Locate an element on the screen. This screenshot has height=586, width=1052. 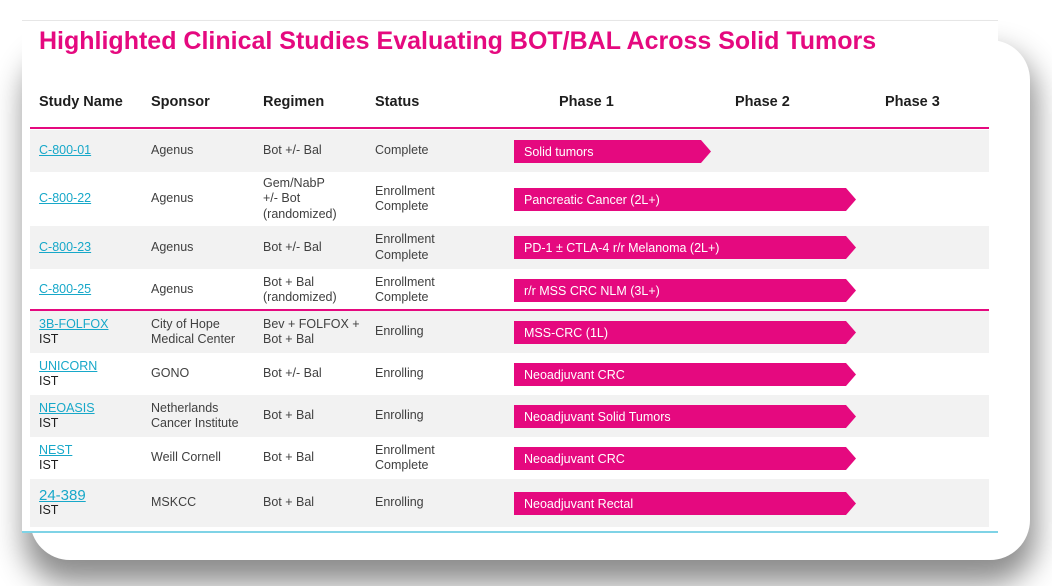
study-link: 3B-FOLFOX is located at coordinates (74, 323).